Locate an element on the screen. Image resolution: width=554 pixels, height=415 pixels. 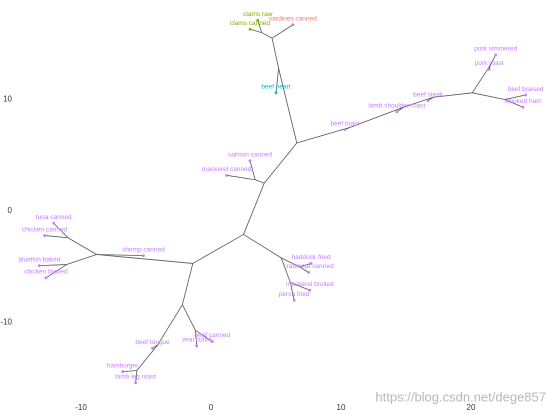
leaf-label: hamburger is located at coordinates (123, 365).